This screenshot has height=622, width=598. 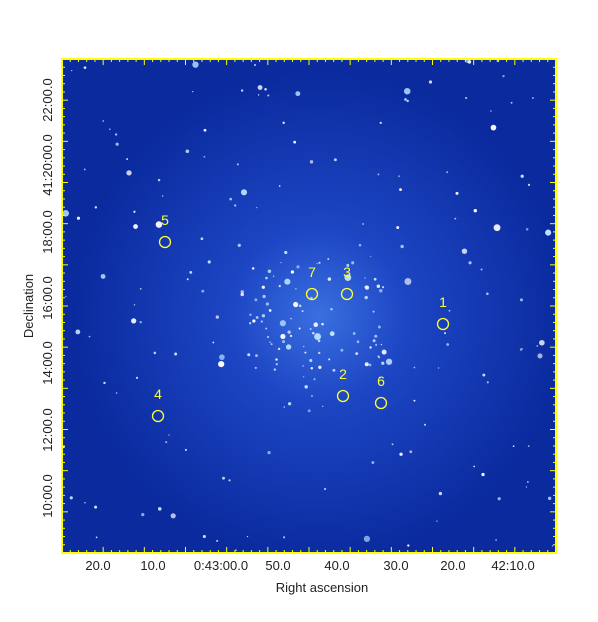 I want to click on marker-circle, so click(x=165, y=242).